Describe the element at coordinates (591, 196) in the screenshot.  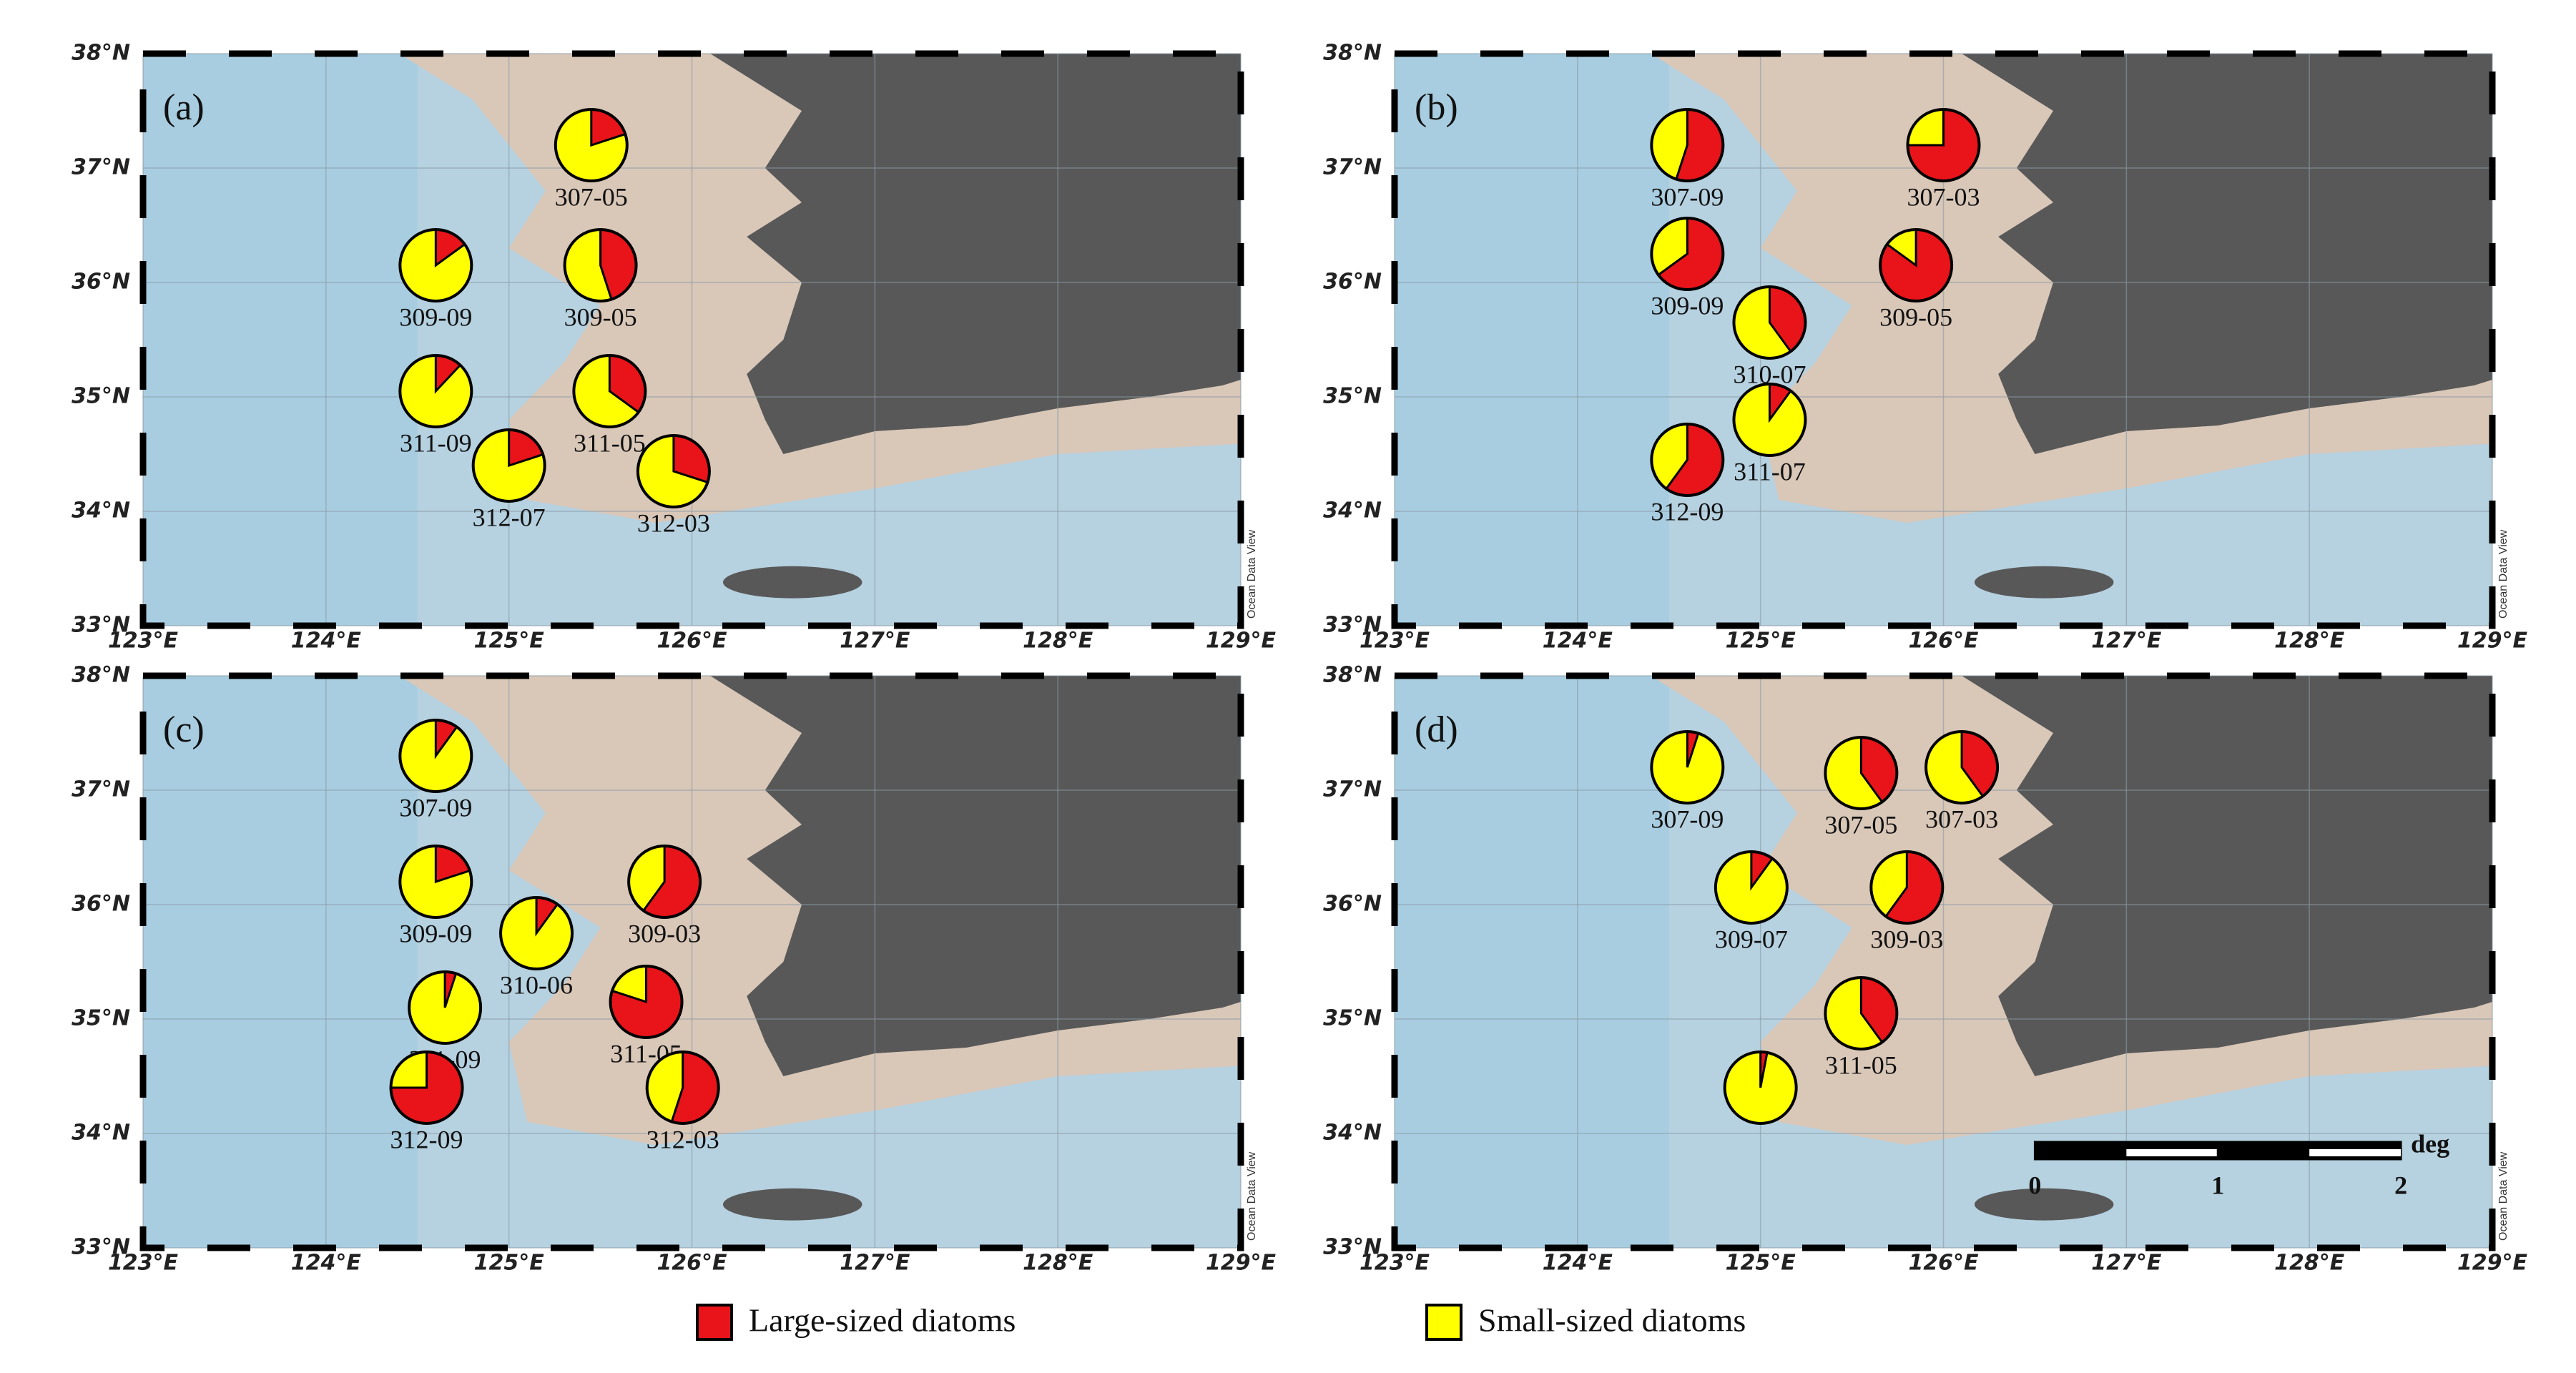
I see `station-label: 307-05` at that location.